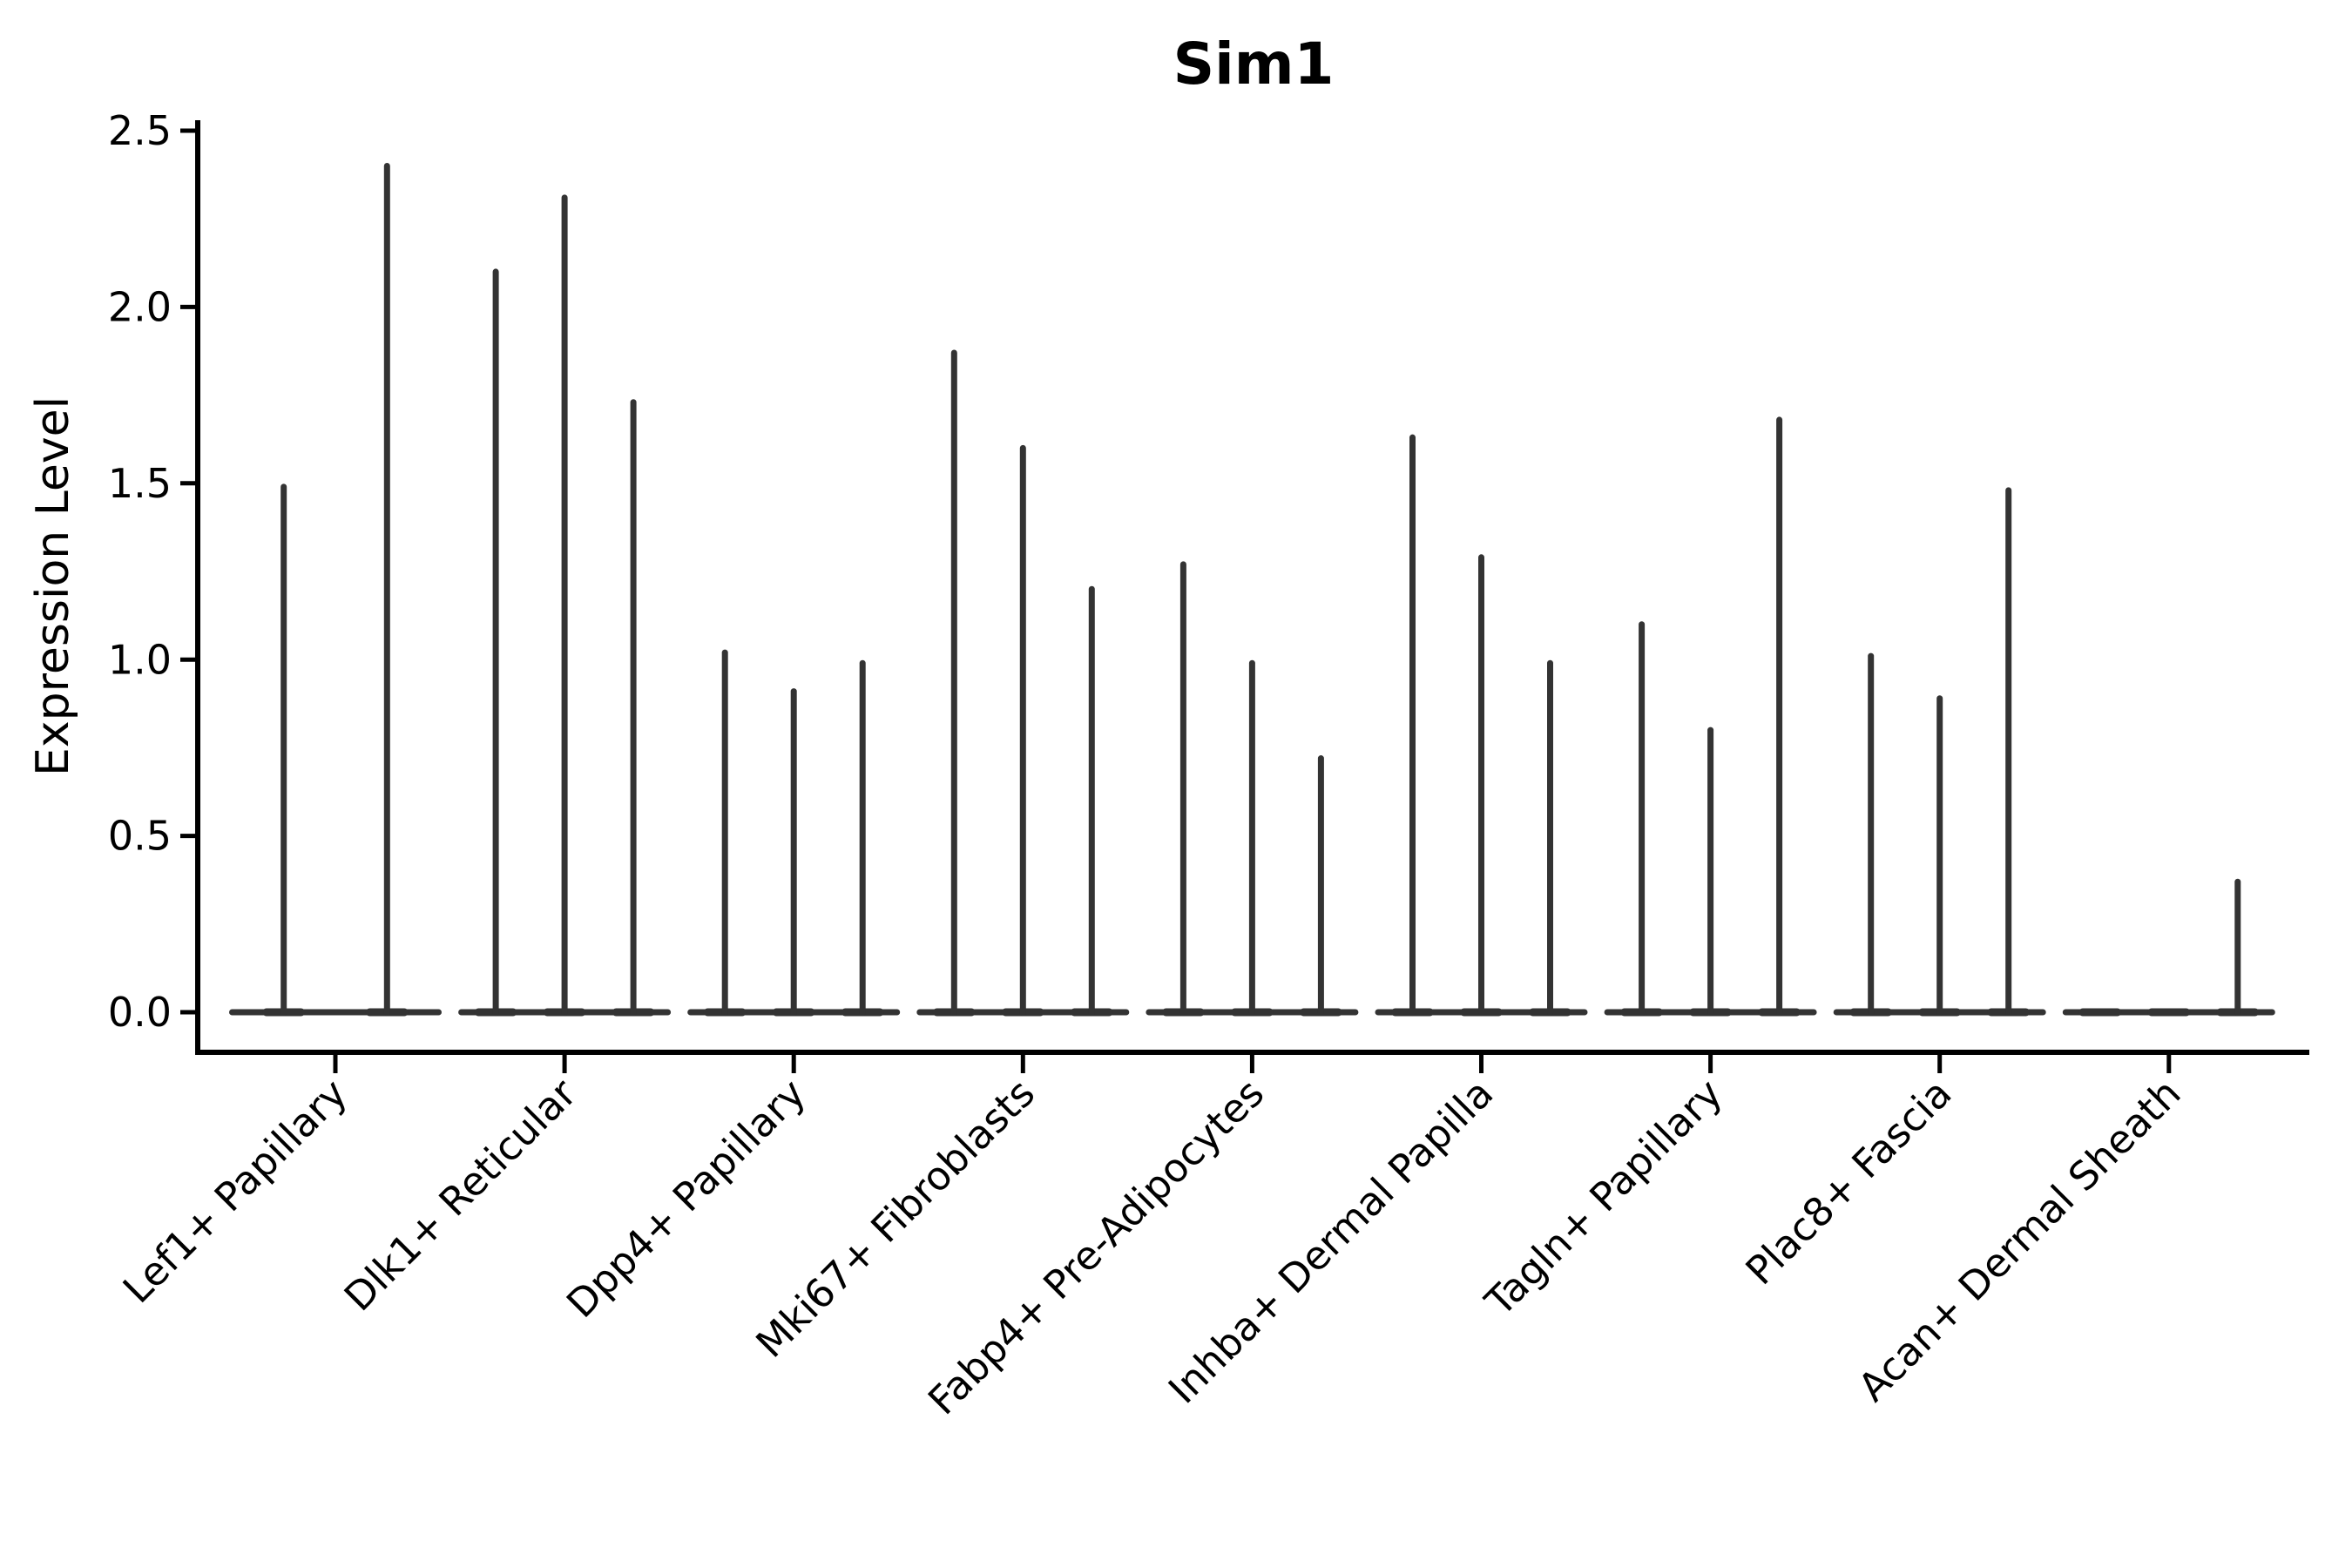 This screenshot has height=1568, width=2352. Describe the element at coordinates (140, 836) in the screenshot. I see `y-tick-label: 0.5` at that location.